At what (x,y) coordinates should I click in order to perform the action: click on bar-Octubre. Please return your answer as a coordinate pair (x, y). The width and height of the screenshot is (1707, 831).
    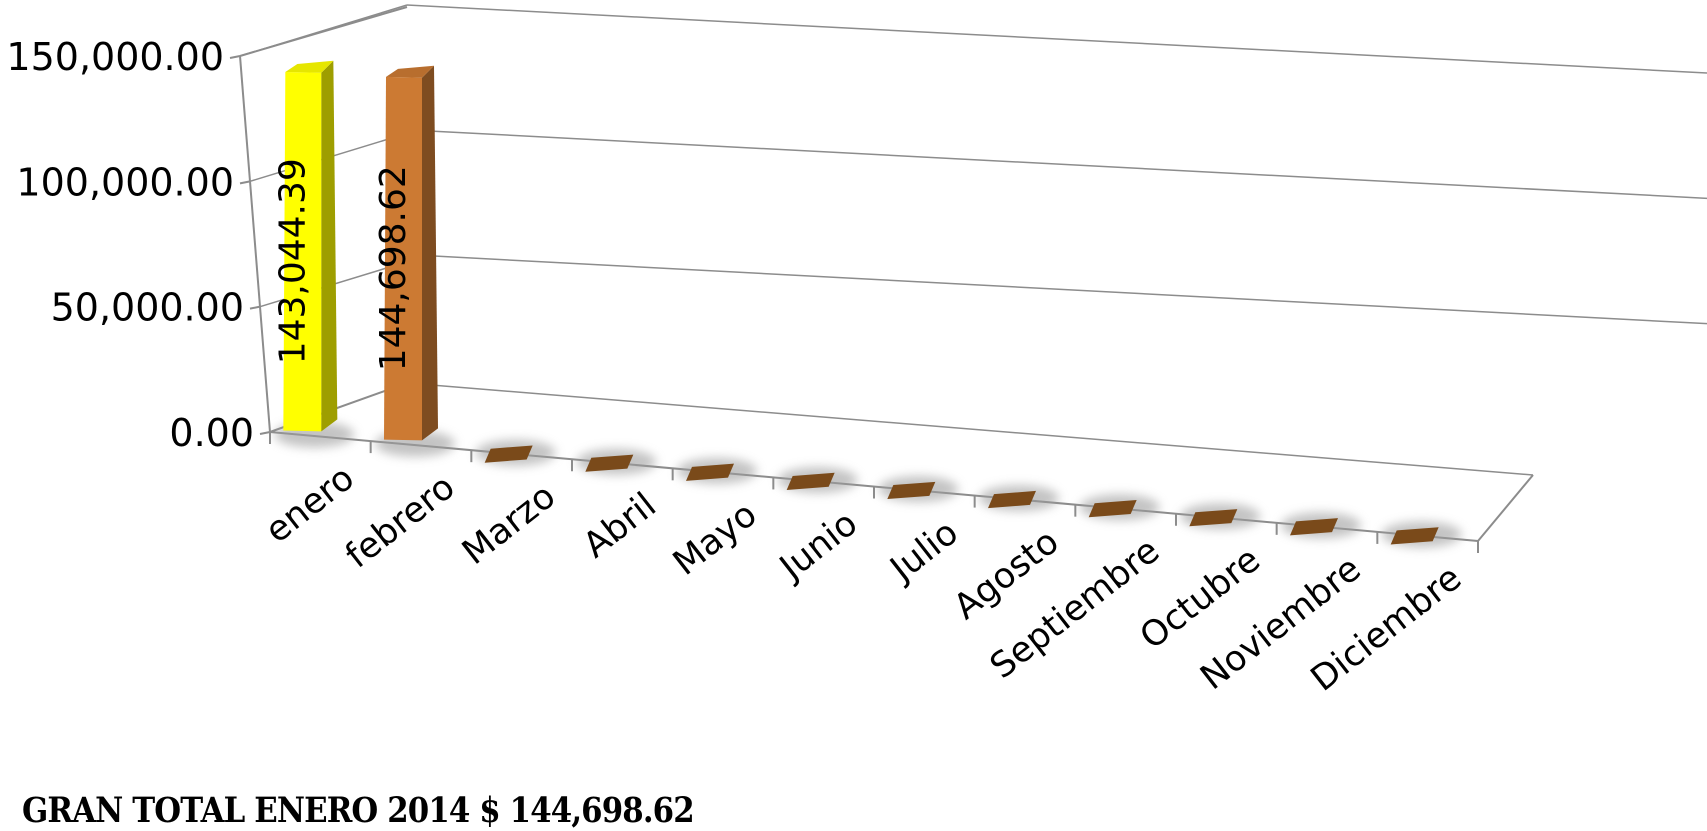
    Looking at the image, I should click on (1213, 518).